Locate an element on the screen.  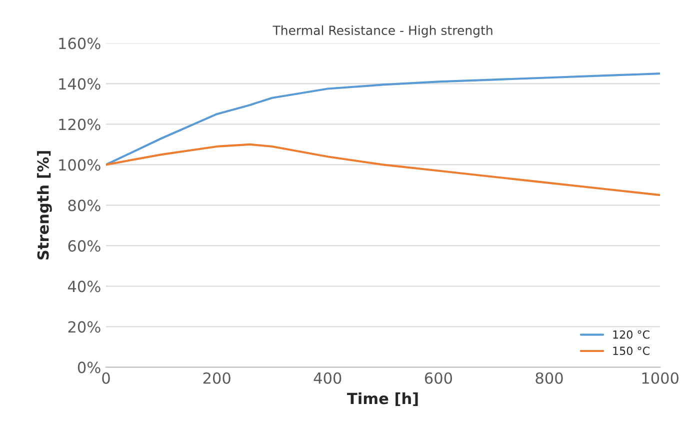
y-tick-label: 0% is located at coordinates (89, 368).